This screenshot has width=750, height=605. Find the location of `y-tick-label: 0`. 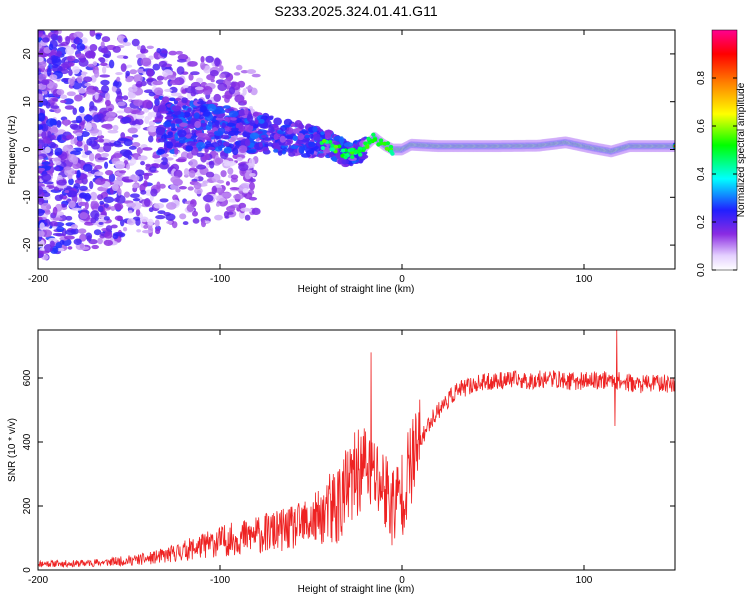

y-tick-label: 0 is located at coordinates (27, 149).